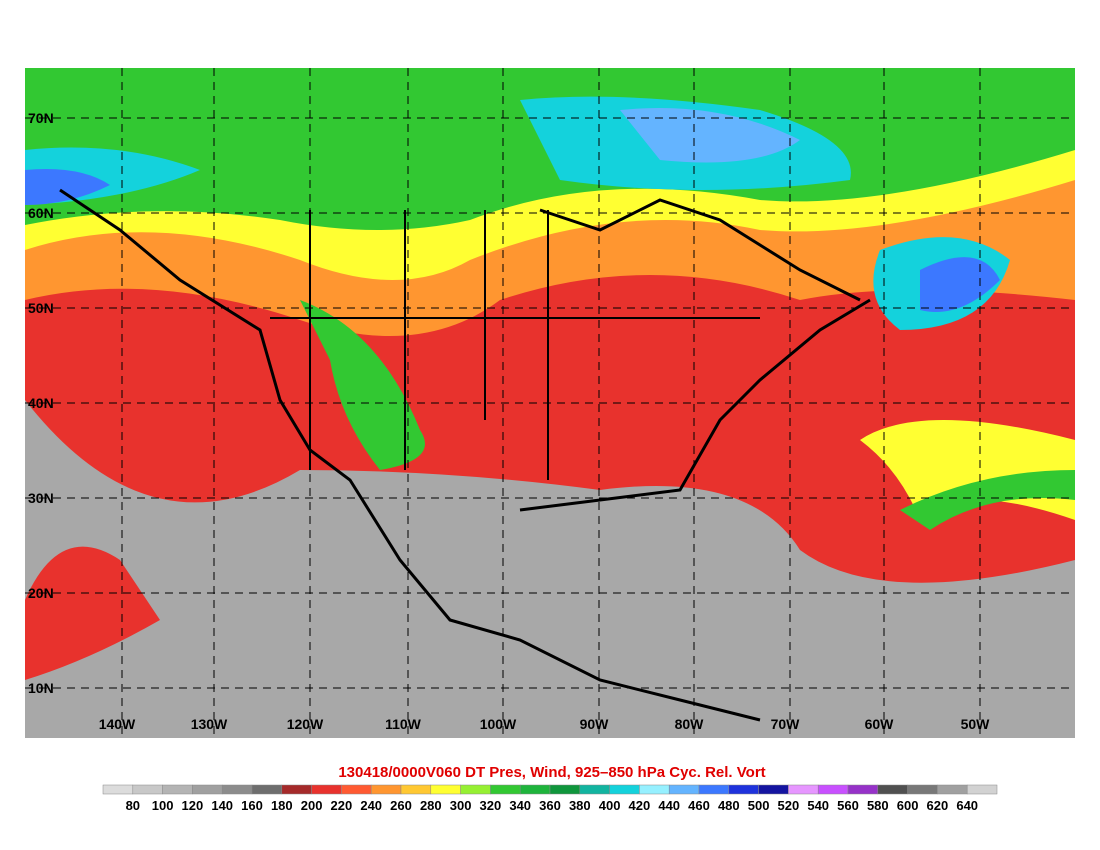 This screenshot has height=850, width=1100. I want to click on lon-label: 70W, so click(786, 724).